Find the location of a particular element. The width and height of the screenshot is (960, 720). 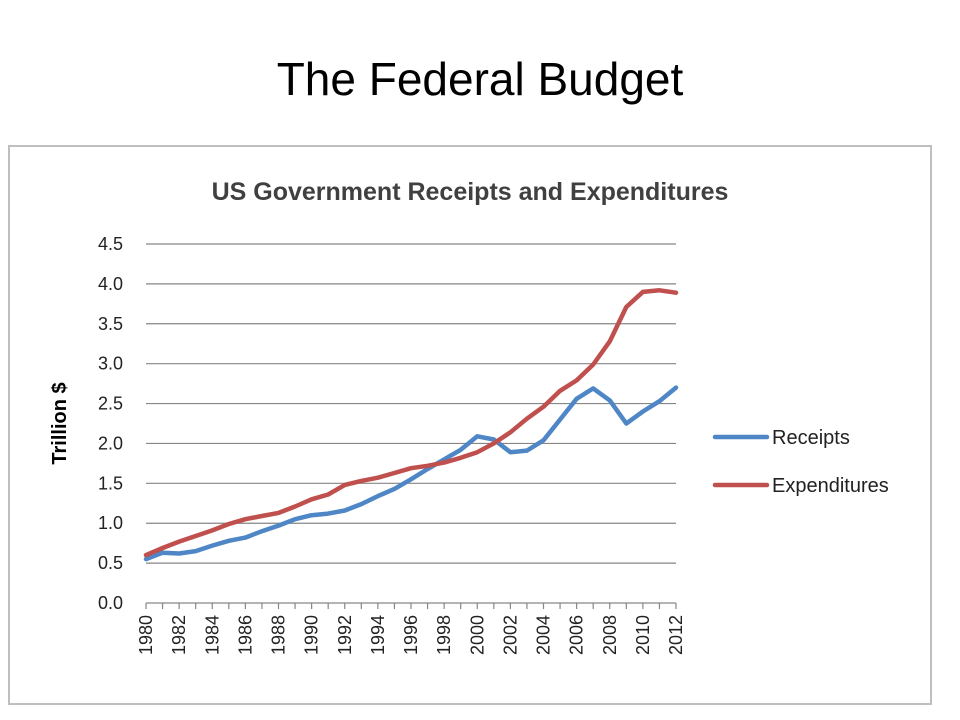

x-tick-label: 2008 is located at coordinates (610, 635).